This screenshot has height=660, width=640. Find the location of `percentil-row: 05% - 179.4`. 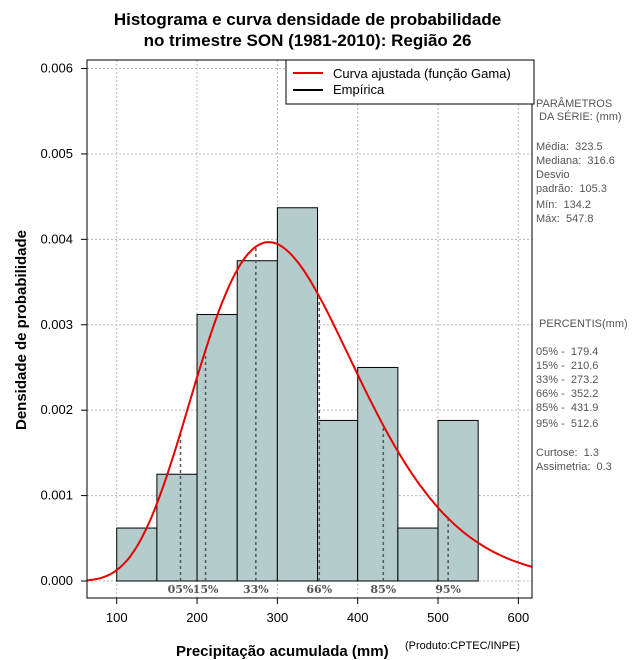

percentil-row: 05% - 179.4 is located at coordinates (567, 352).